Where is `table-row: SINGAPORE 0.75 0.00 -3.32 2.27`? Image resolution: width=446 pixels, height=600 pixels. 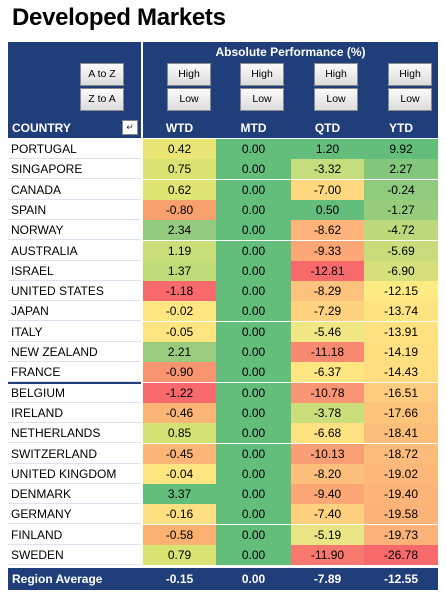
table-row: SINGAPORE 0.75 0.00 -3.32 2.27 is located at coordinates (223, 169).